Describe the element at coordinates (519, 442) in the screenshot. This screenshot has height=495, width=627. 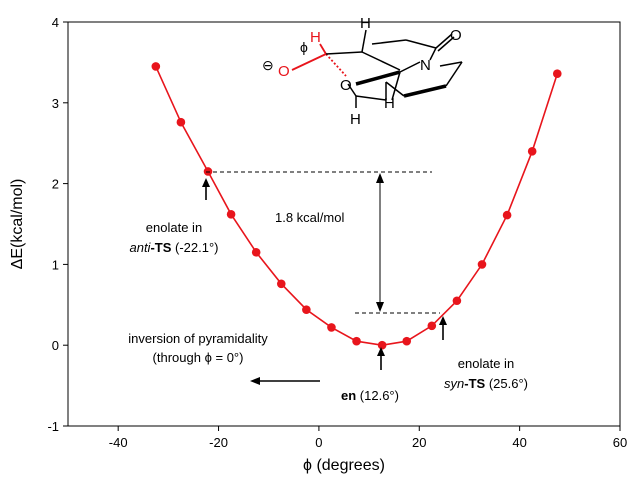
I see `x-tick-label: 40` at that location.